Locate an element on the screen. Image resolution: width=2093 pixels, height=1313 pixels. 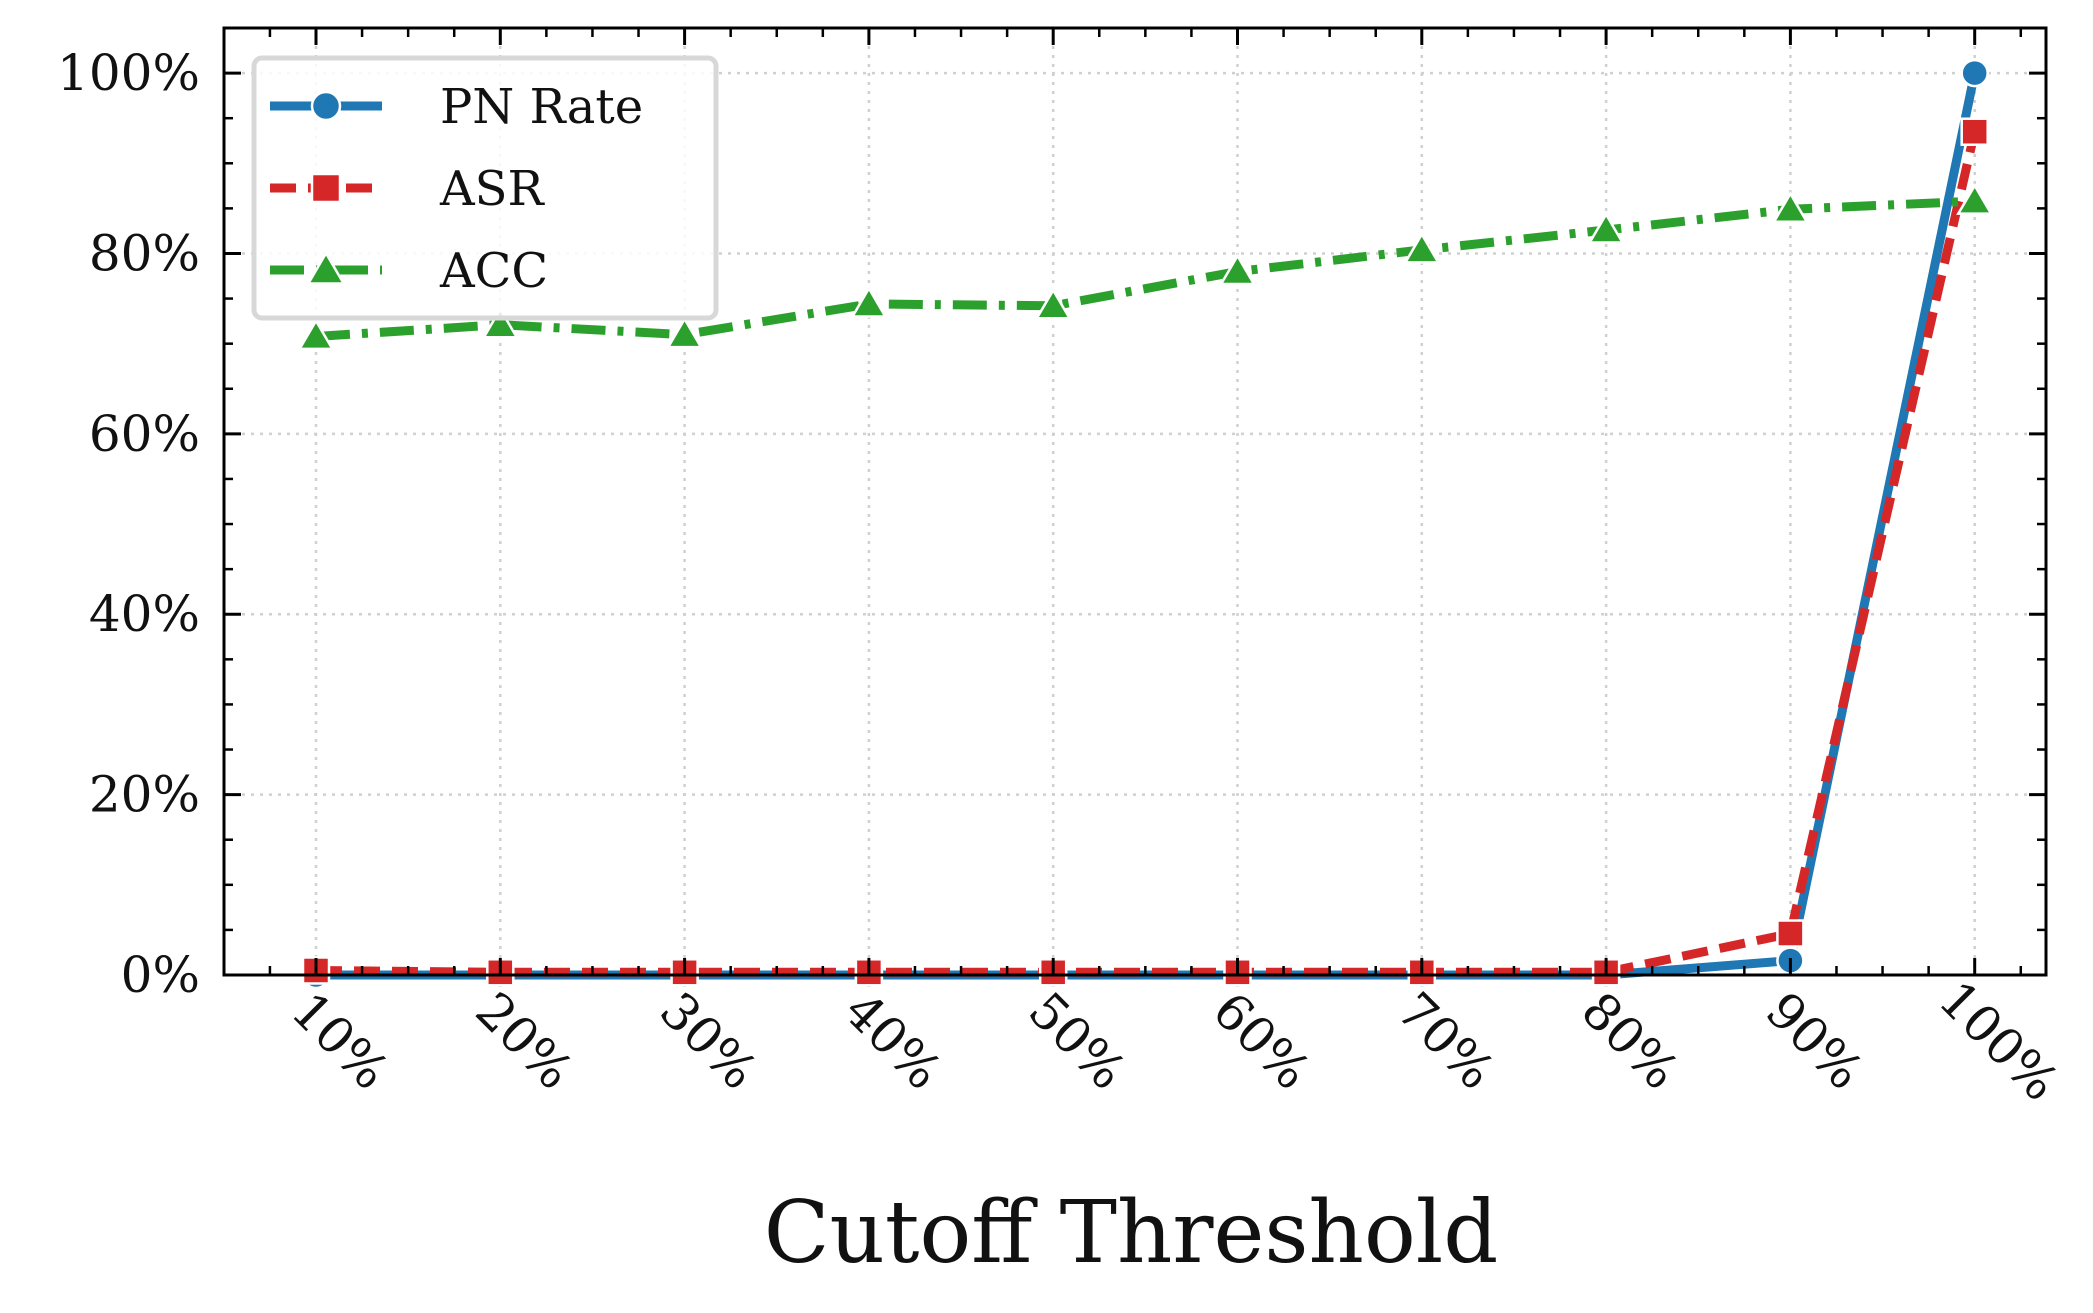
y-tick-label: 0% is located at coordinates (160, 975).